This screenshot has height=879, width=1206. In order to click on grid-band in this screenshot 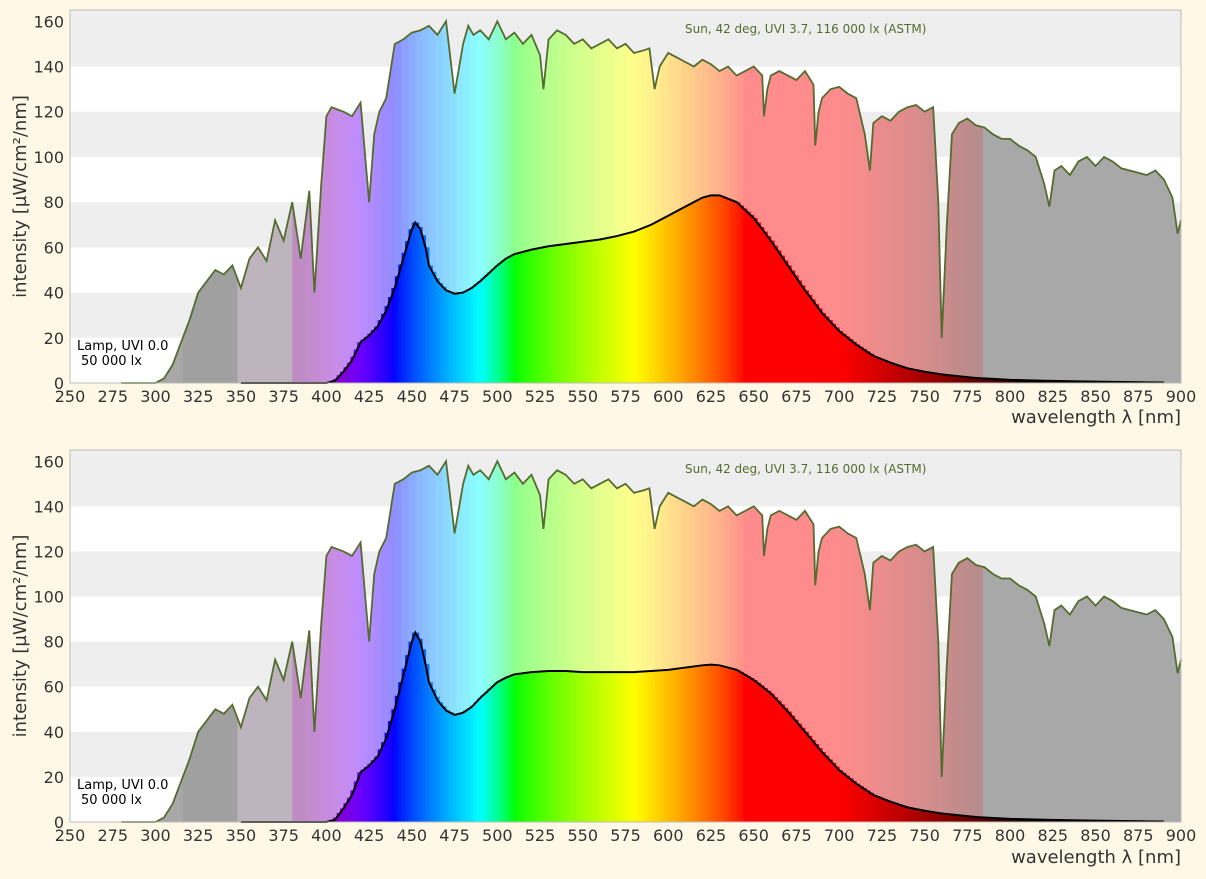, I will do `click(625, 456)`.